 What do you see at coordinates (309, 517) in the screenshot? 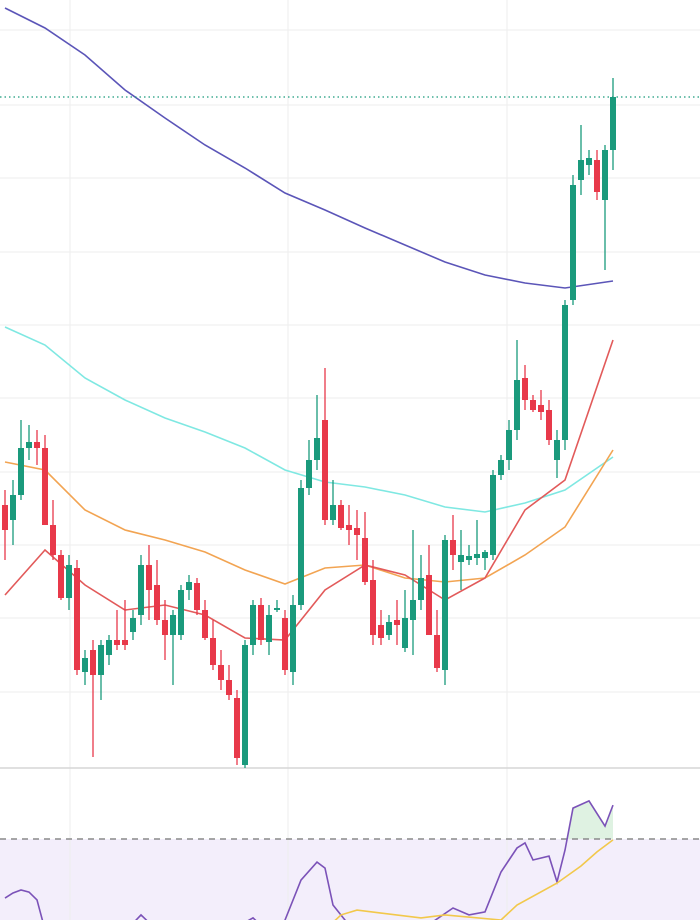
I see `moving-average` at bounding box center [309, 517].